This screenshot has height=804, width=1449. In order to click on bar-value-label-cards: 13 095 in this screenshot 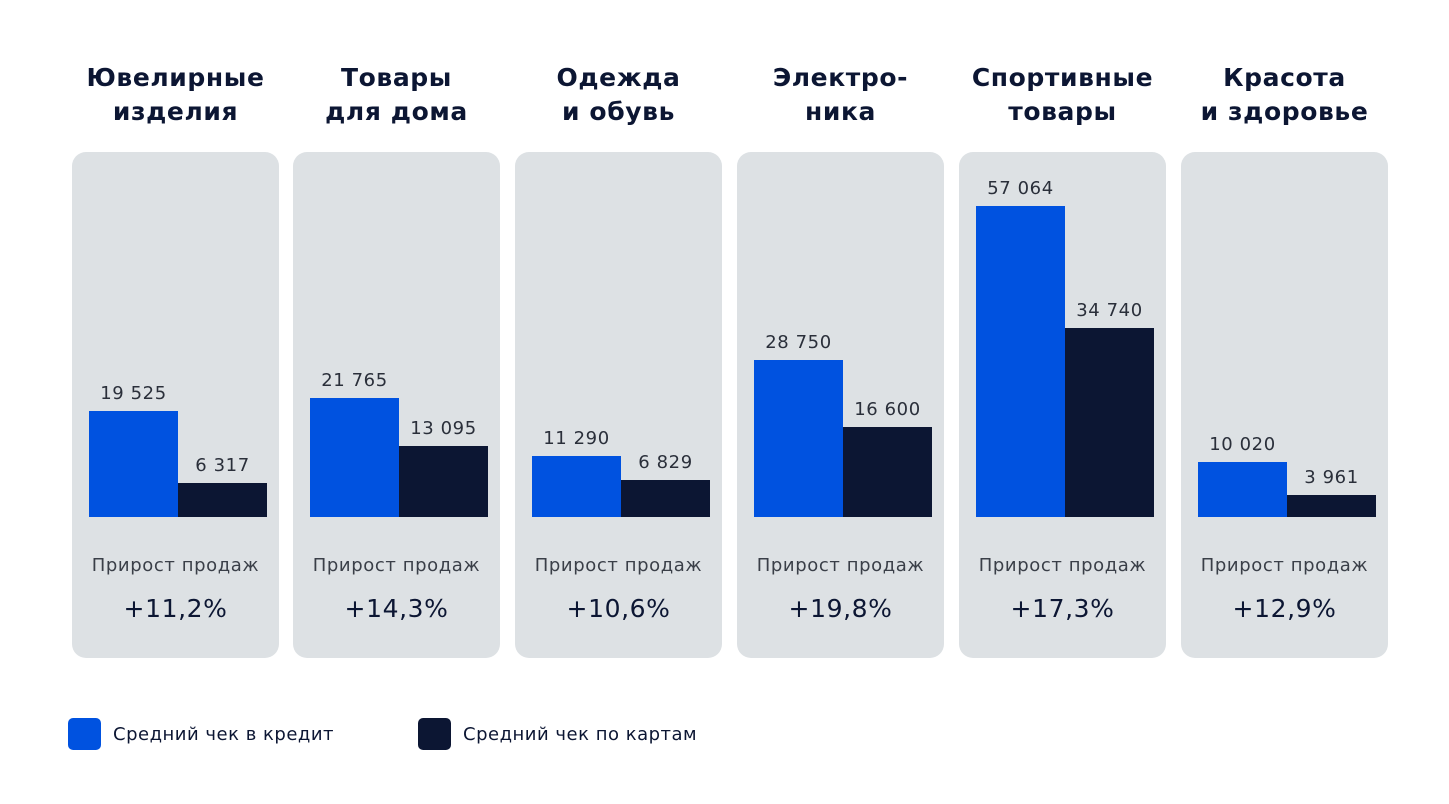, I will do `click(443, 428)`.